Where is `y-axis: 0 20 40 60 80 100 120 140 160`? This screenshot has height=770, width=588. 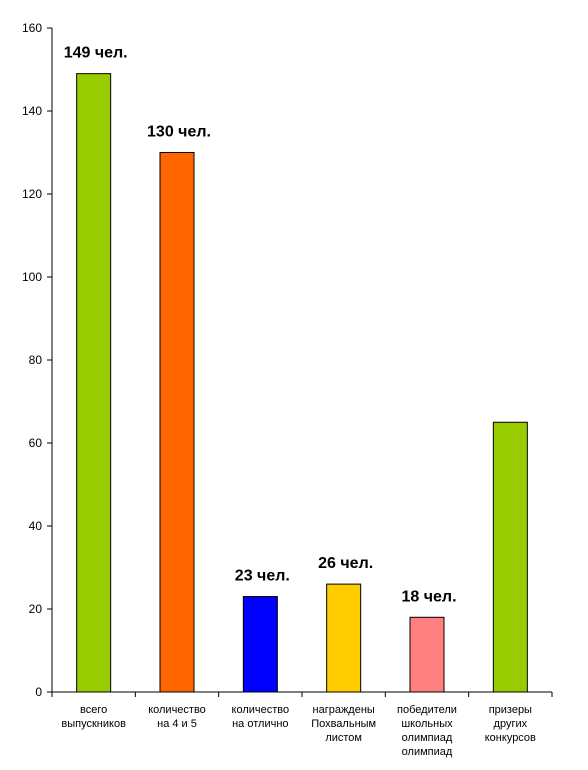
y-axis: 0 20 40 60 80 100 120 140 160 is located at coordinates (37, 360).